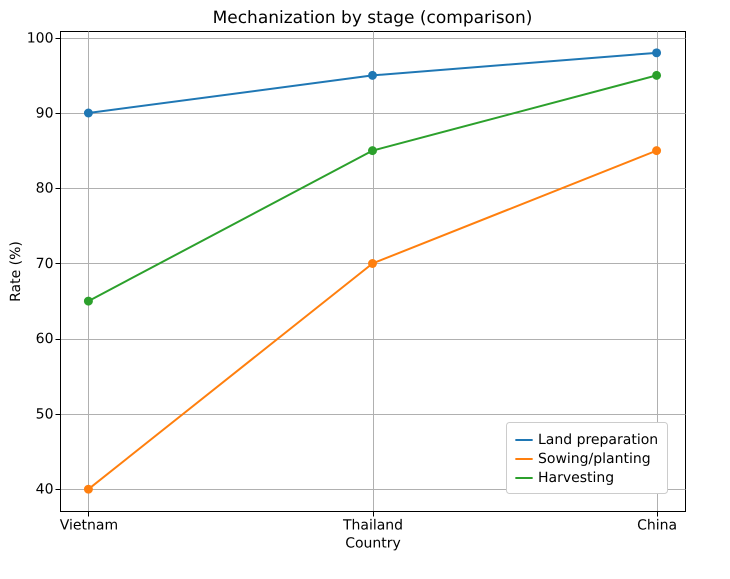  I want to click on y-tick-label: 80, so click(45, 188).